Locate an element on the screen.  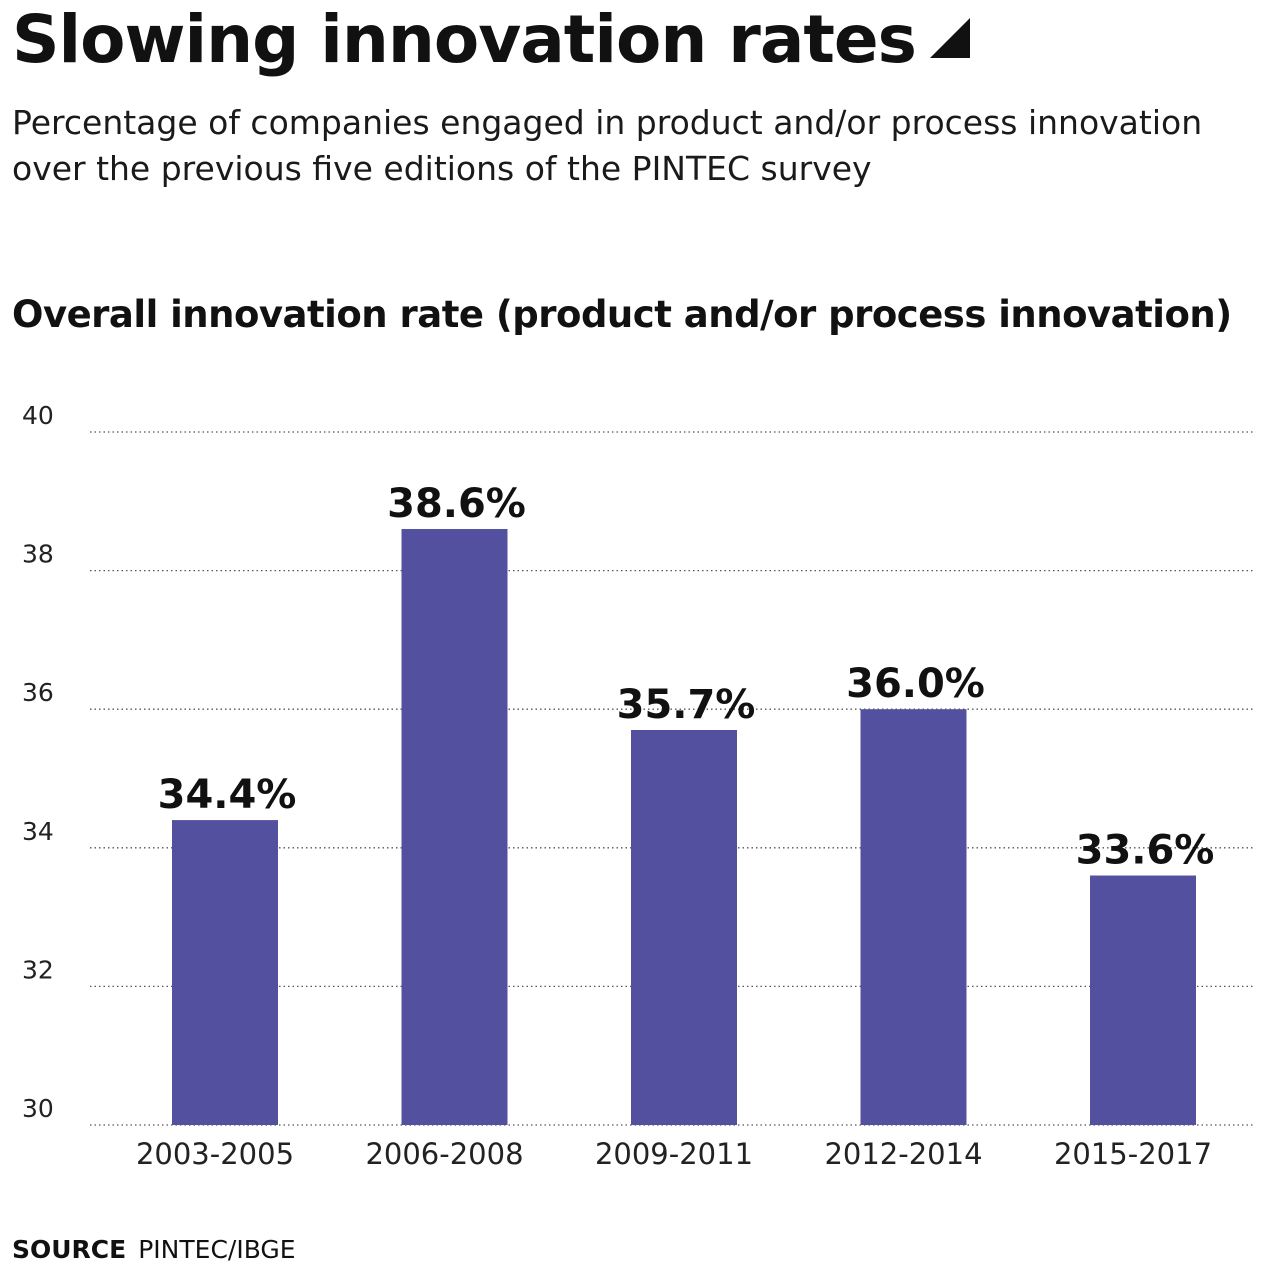
x-tick-label: 2006-2008 is located at coordinates (444, 1154).